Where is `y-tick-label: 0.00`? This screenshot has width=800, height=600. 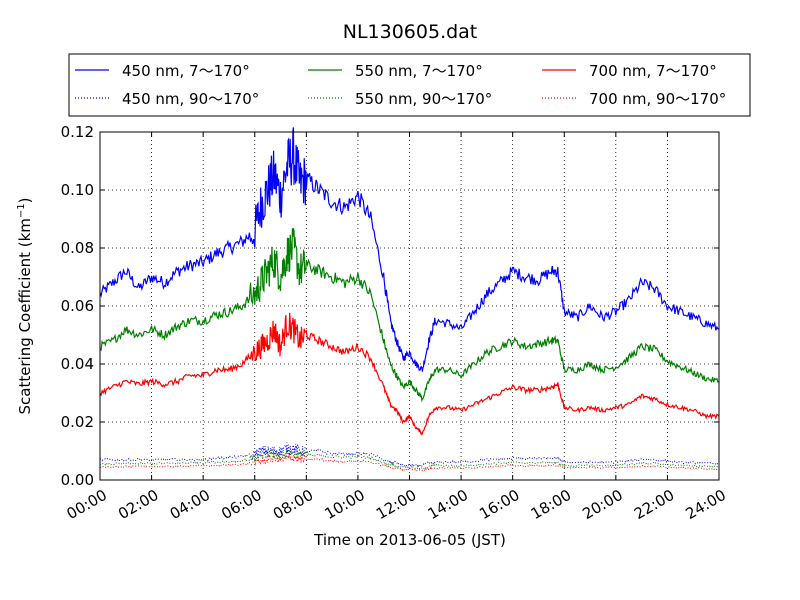
y-tick-label: 0.00 is located at coordinates (77, 480).